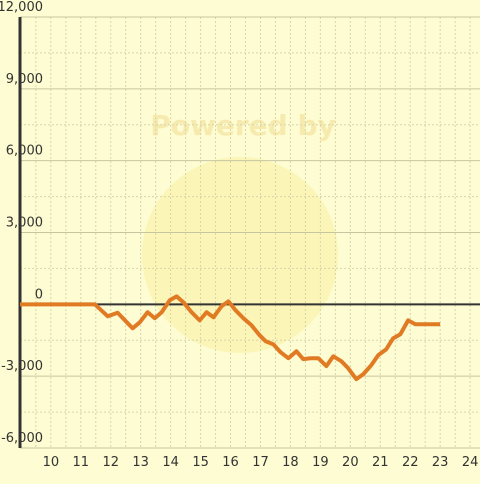  What do you see at coordinates (170, 462) in the screenshot?
I see `x-tick-label: 14` at bounding box center [170, 462].